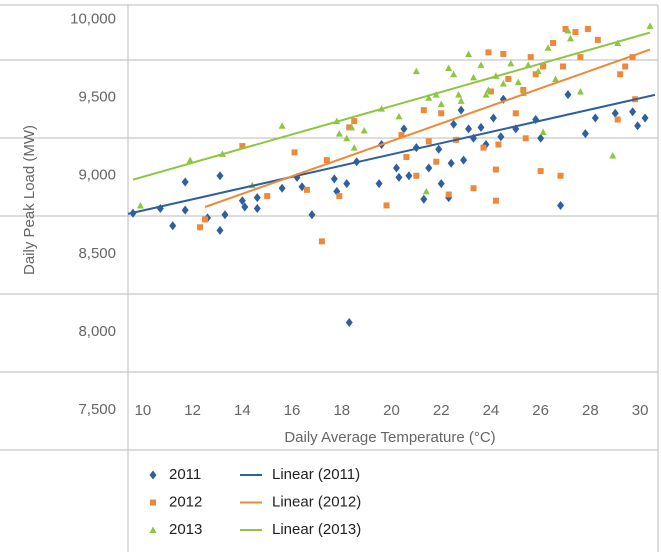 Image resolution: width=661 pixels, height=552 pixels. I want to click on legend-label: Linear (2013), so click(316, 529).